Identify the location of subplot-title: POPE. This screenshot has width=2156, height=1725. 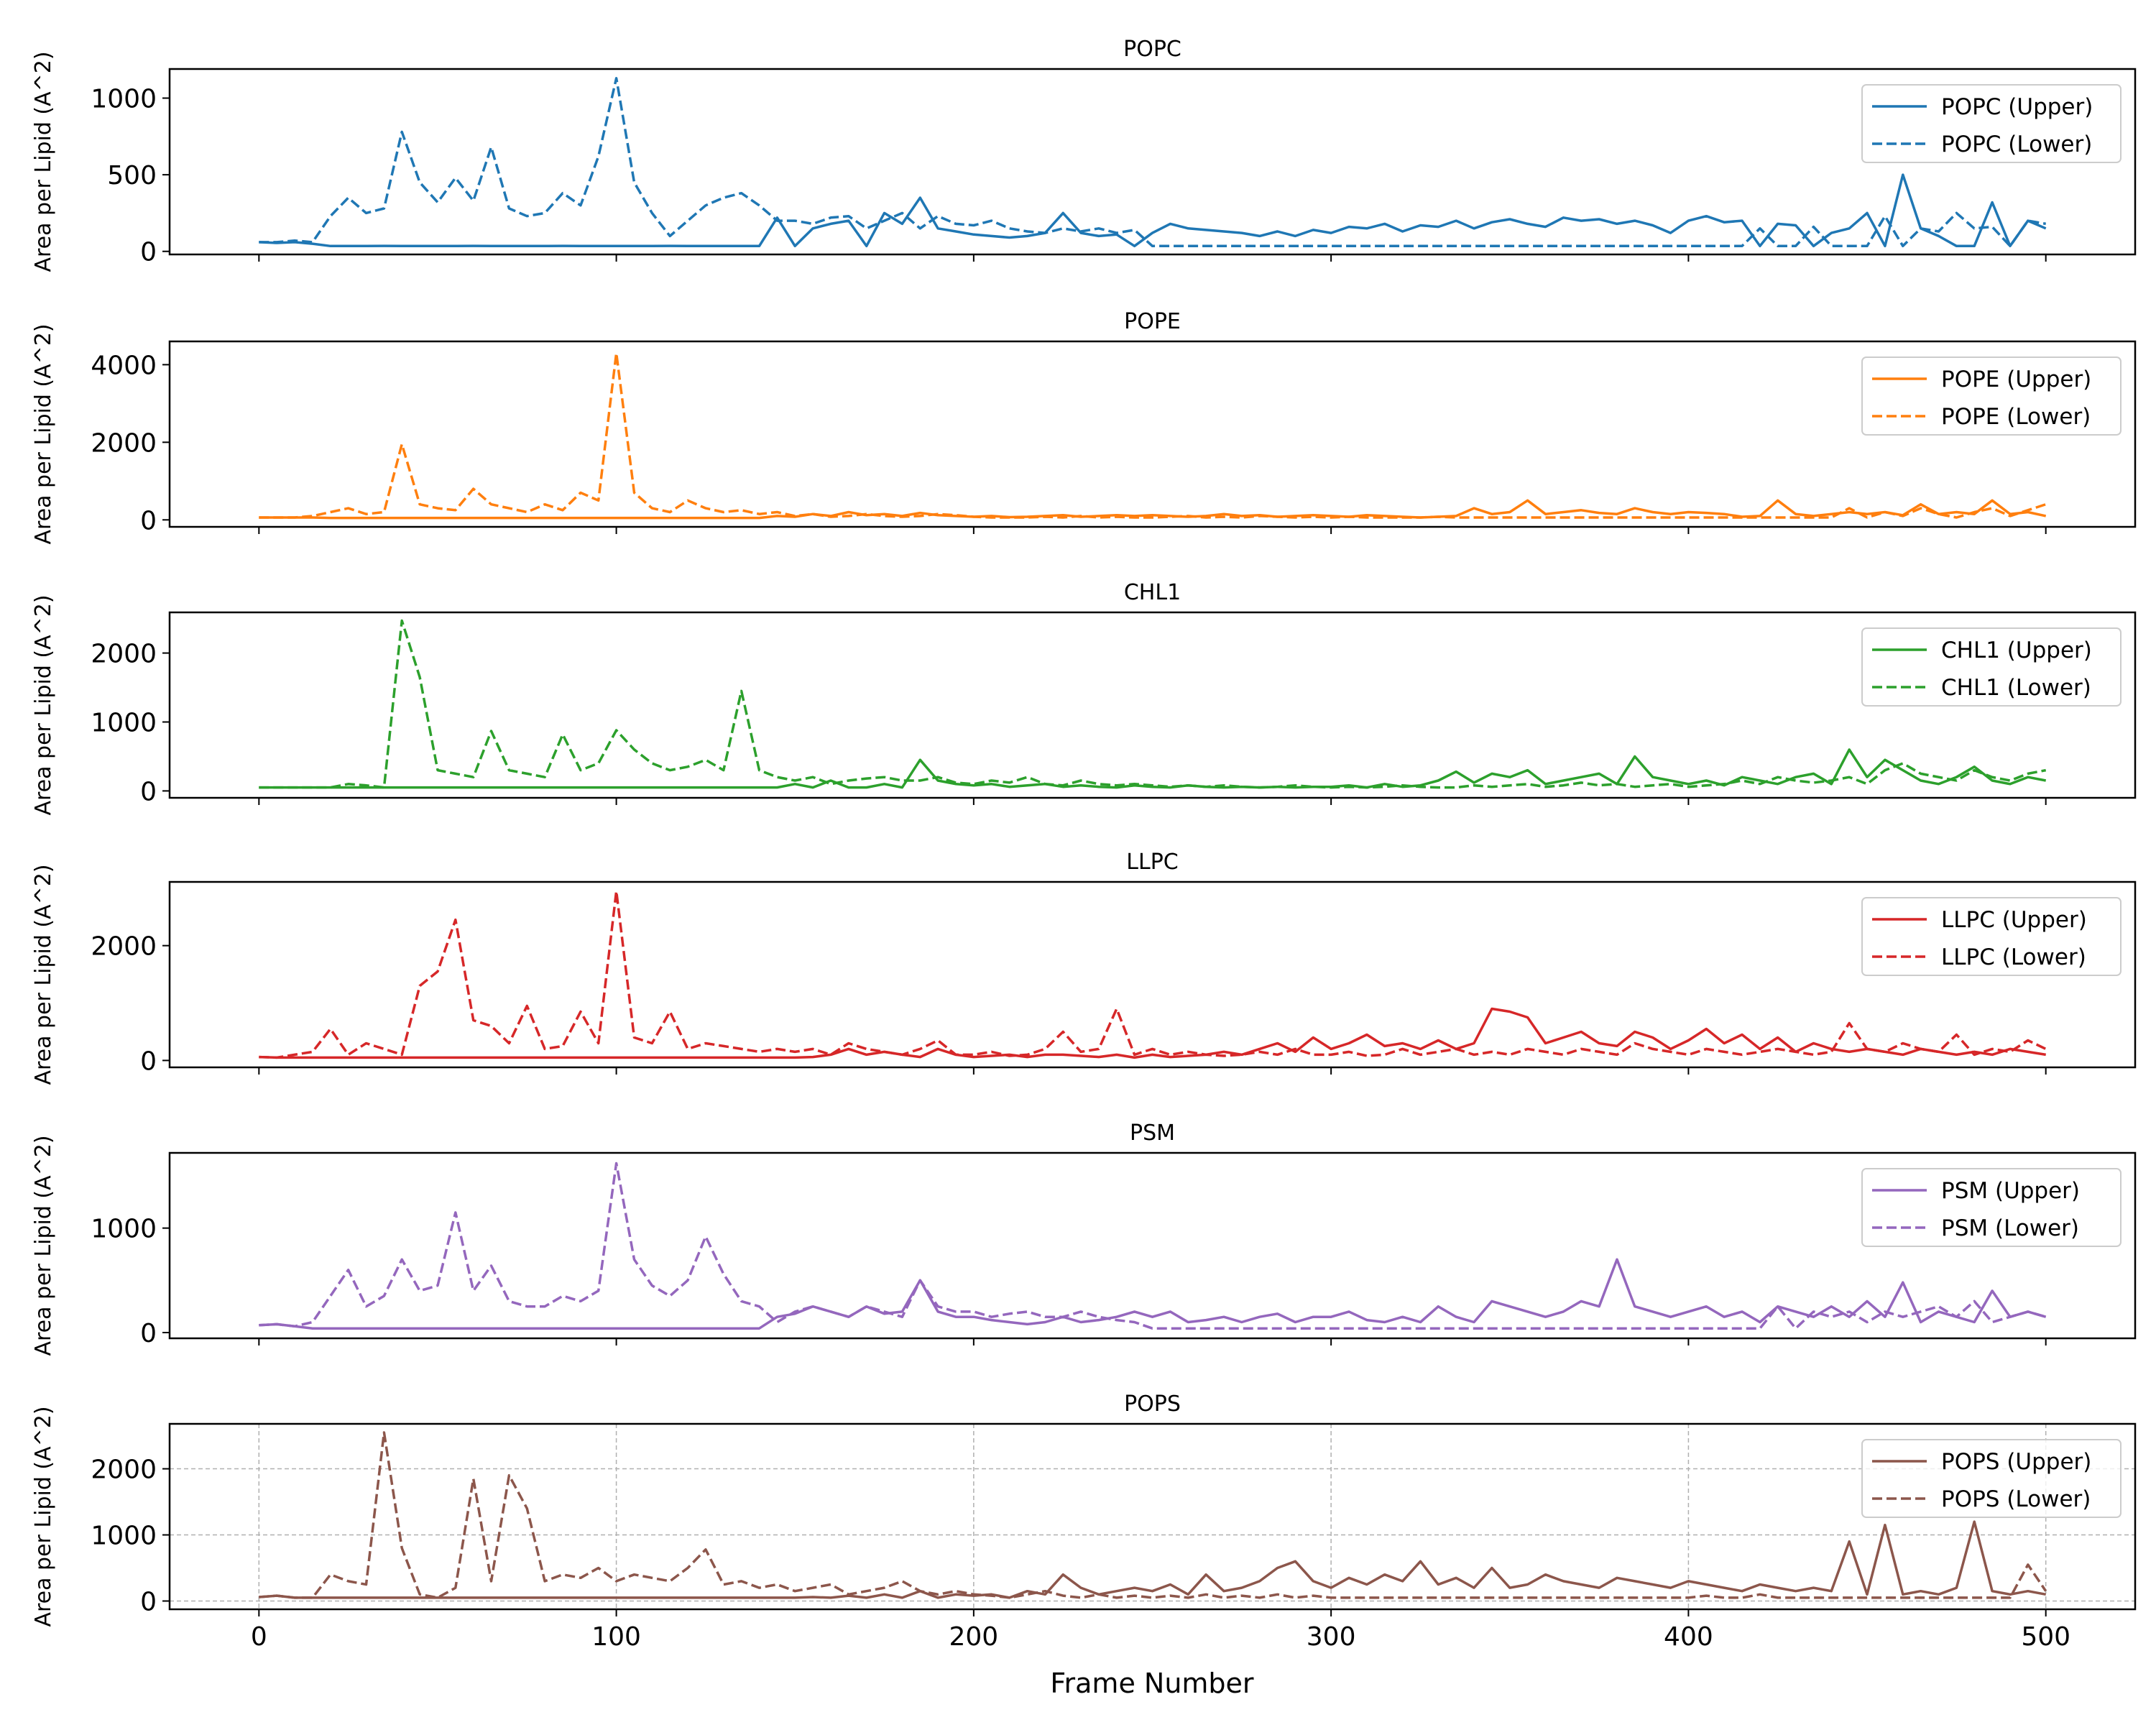
(1153, 321).